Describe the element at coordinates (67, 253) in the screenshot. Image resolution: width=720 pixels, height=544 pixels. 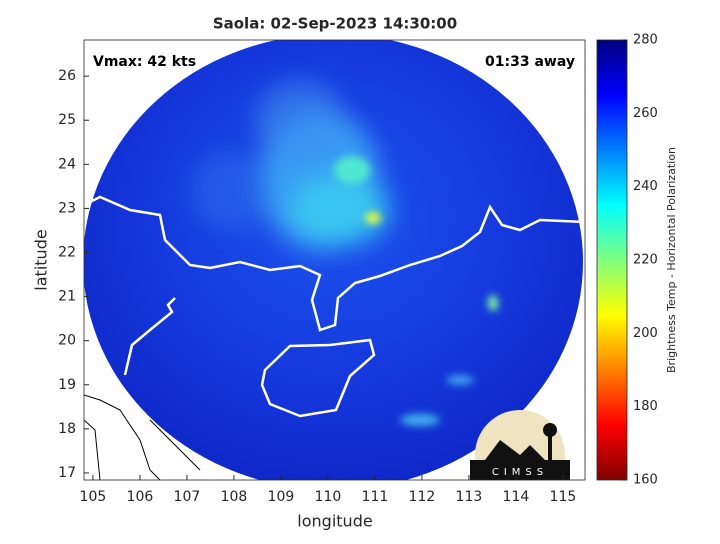
I see `y-tick-label: 22` at that location.